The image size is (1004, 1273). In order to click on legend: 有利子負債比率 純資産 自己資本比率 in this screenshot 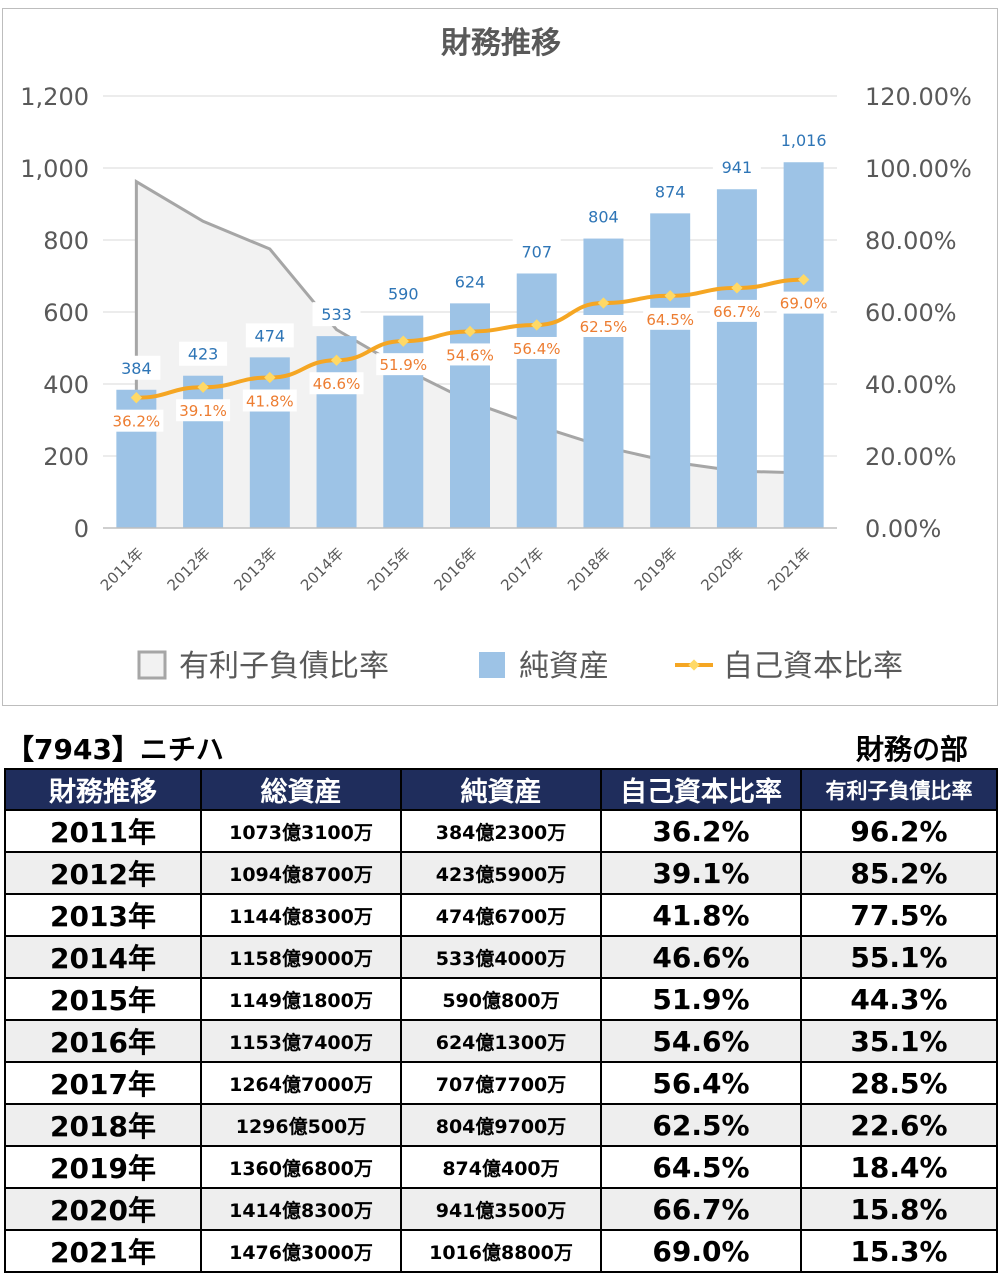, I will do `click(520, 666)`.